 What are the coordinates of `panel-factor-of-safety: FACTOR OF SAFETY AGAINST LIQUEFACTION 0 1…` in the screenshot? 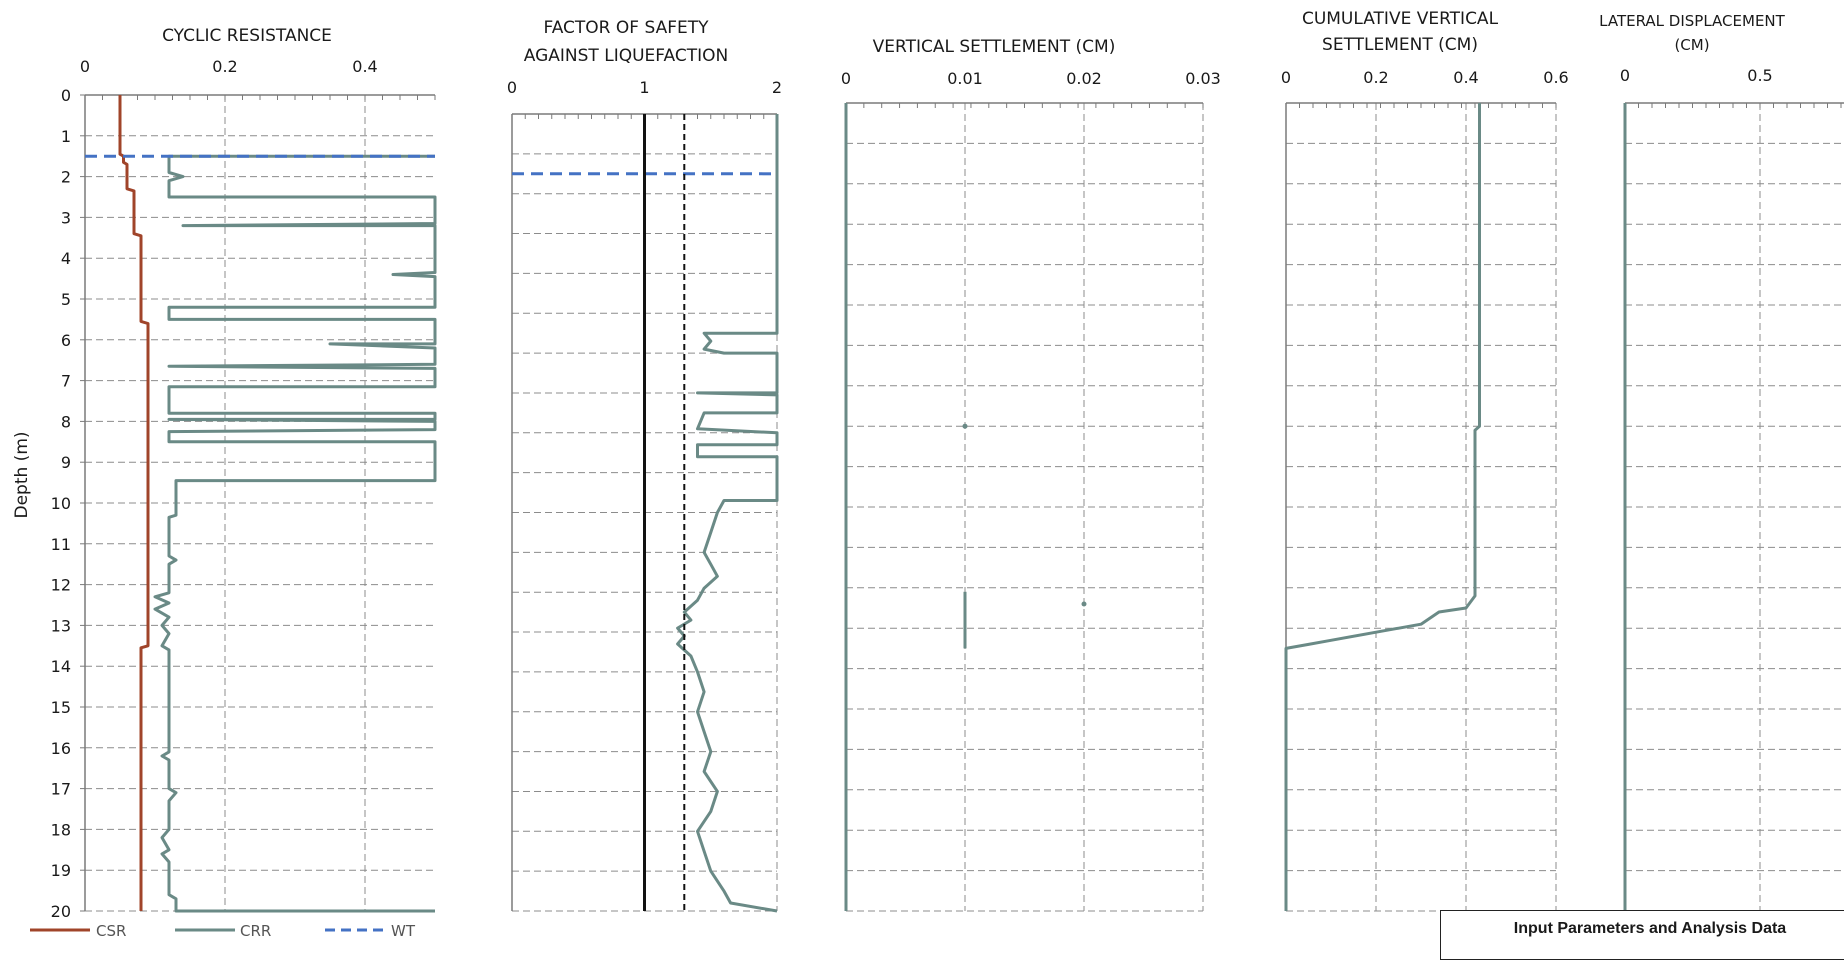 It's located at (644, 465).